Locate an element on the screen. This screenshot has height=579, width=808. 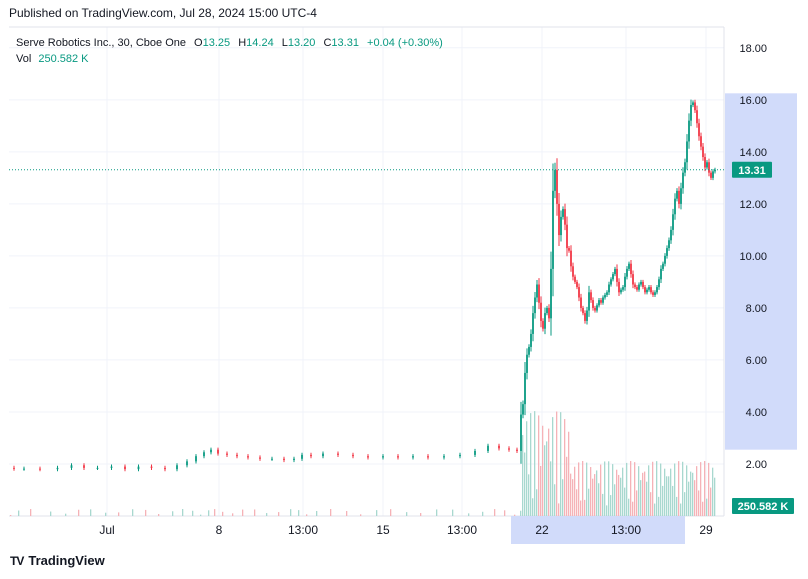
tradingview-brand: TV TradingView is located at coordinates (57, 560).